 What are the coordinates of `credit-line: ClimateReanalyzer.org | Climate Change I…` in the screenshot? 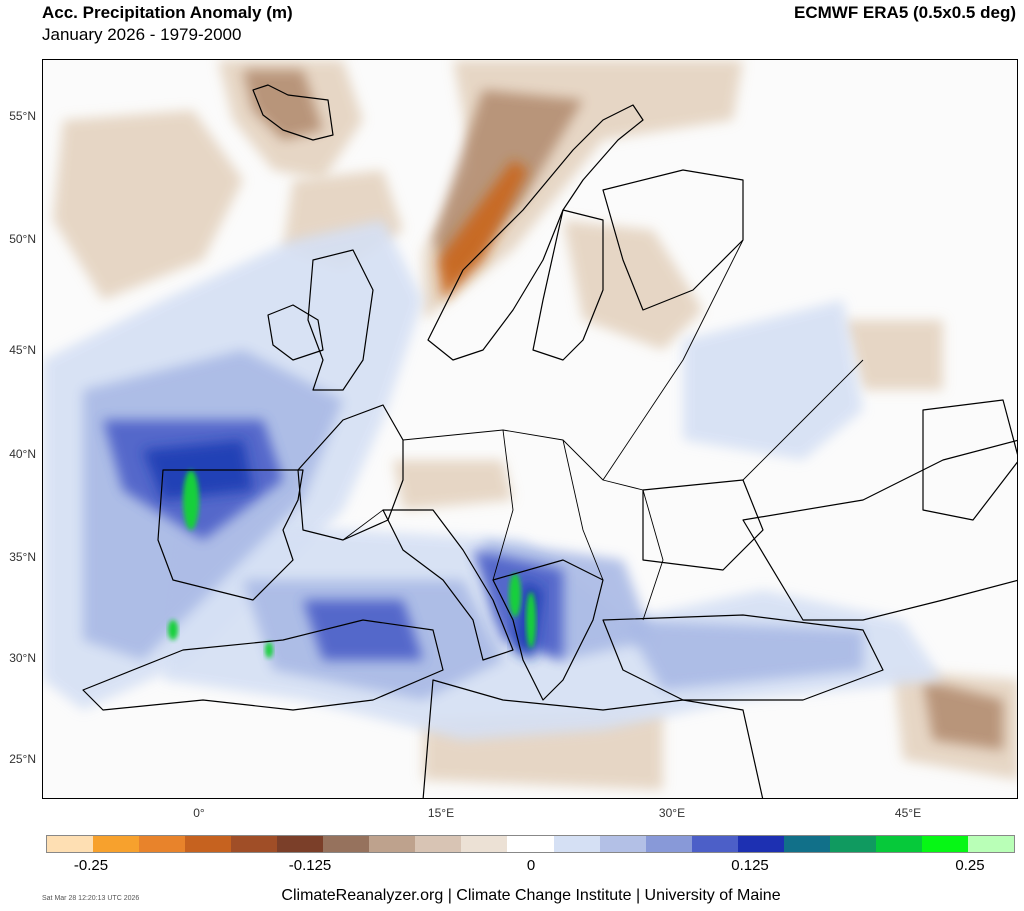 It's located at (531, 895).